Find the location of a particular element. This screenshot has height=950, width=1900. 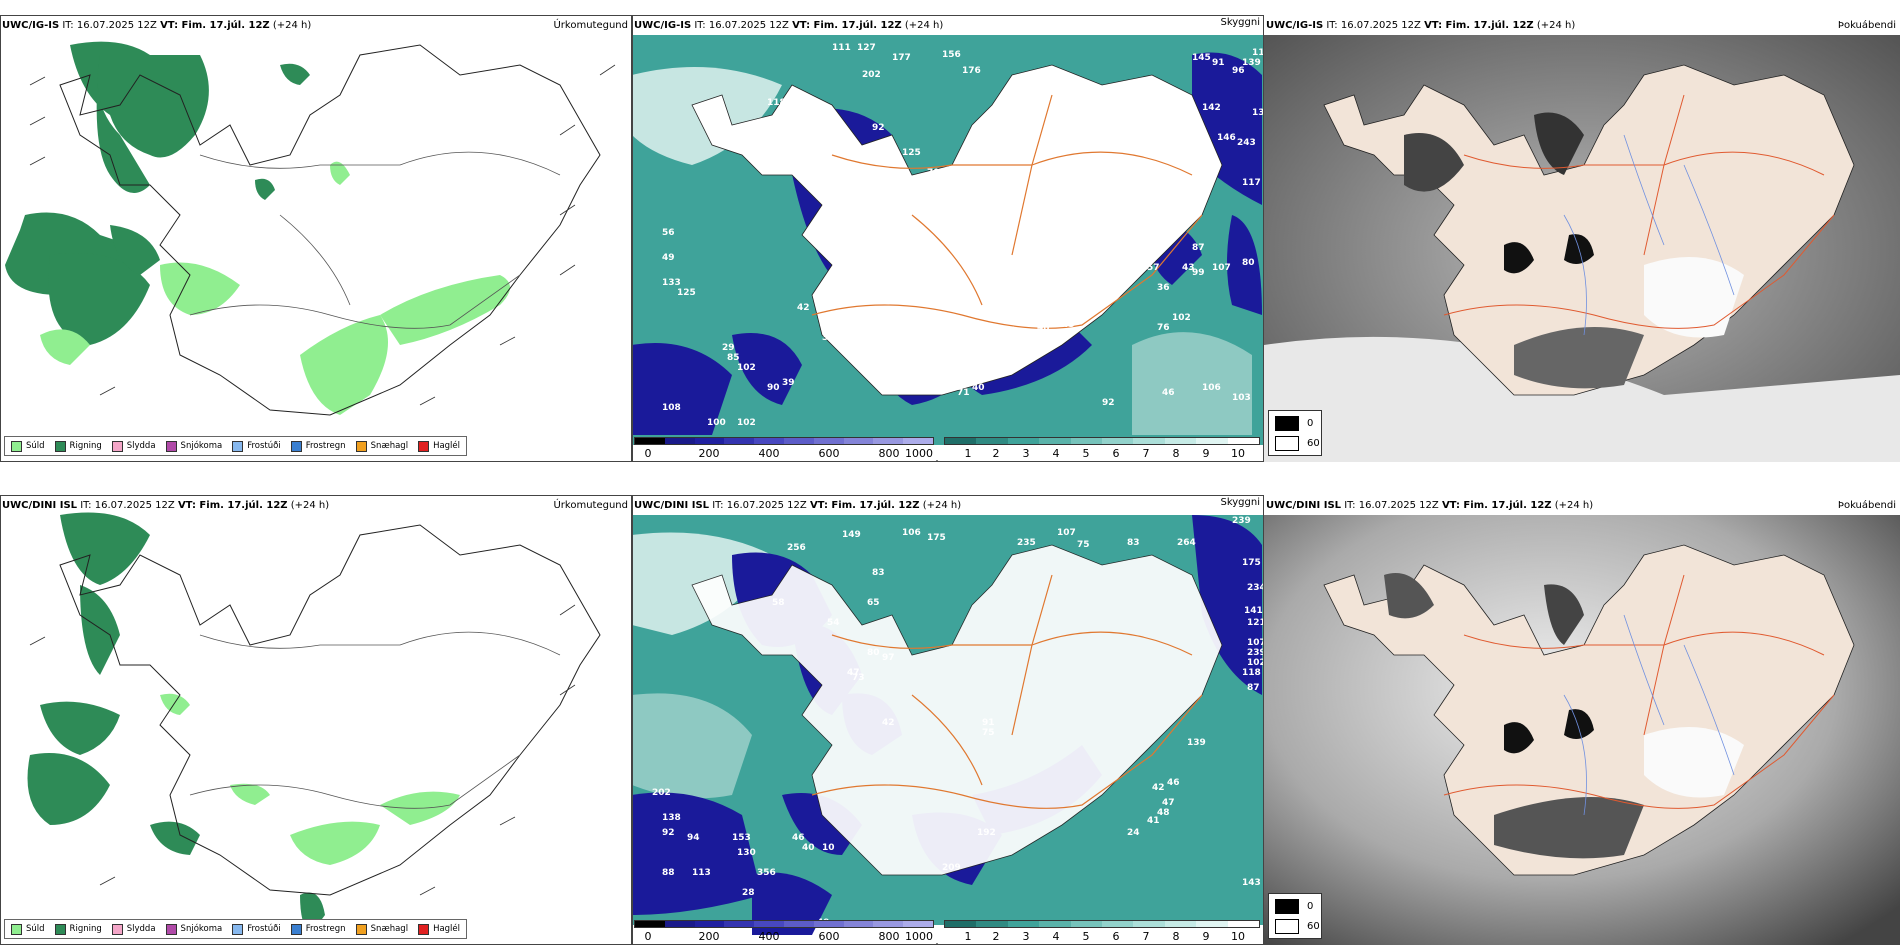

km-ticks: km12345678910 is located at coordinates (1097, 454).